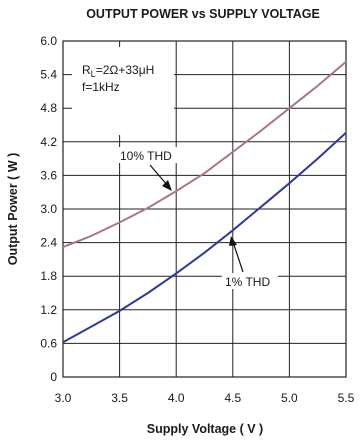 The image size is (361, 444). I want to click on x-axis-label: Supply Voltage ( V ), so click(205, 429).